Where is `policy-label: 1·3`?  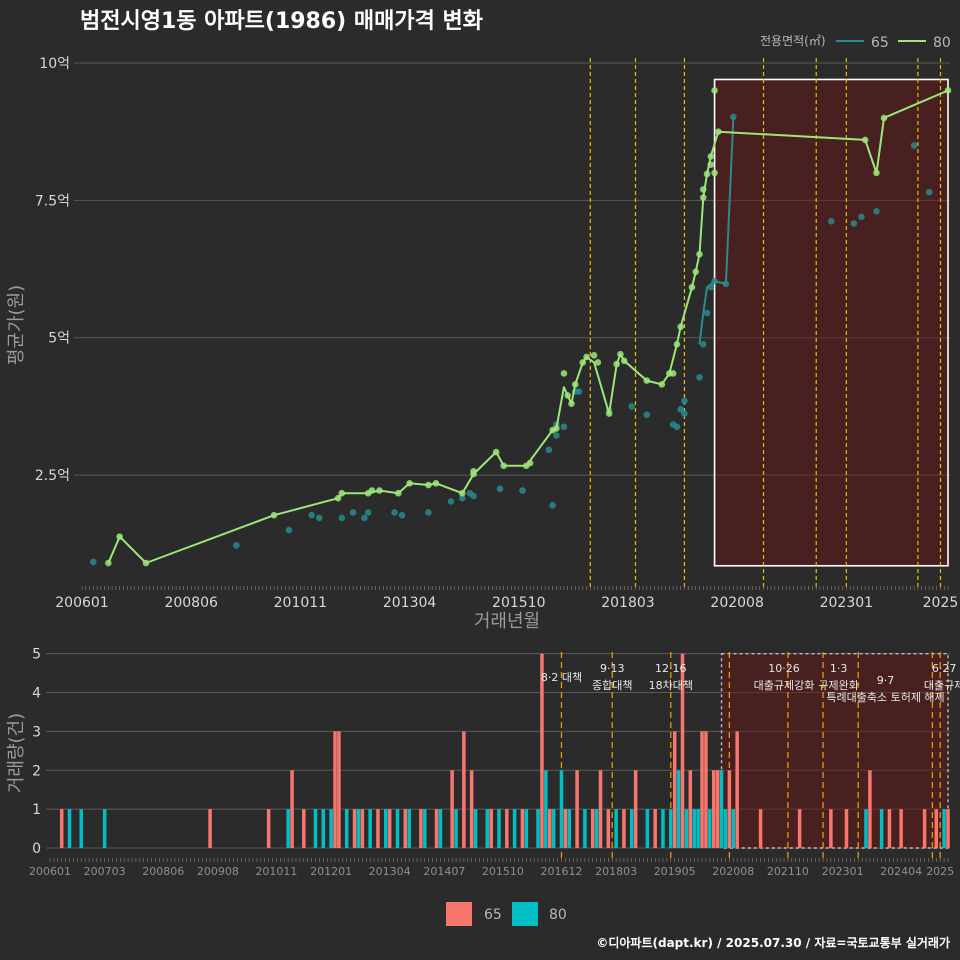
policy-label: 1·3 is located at coordinates (839, 668).